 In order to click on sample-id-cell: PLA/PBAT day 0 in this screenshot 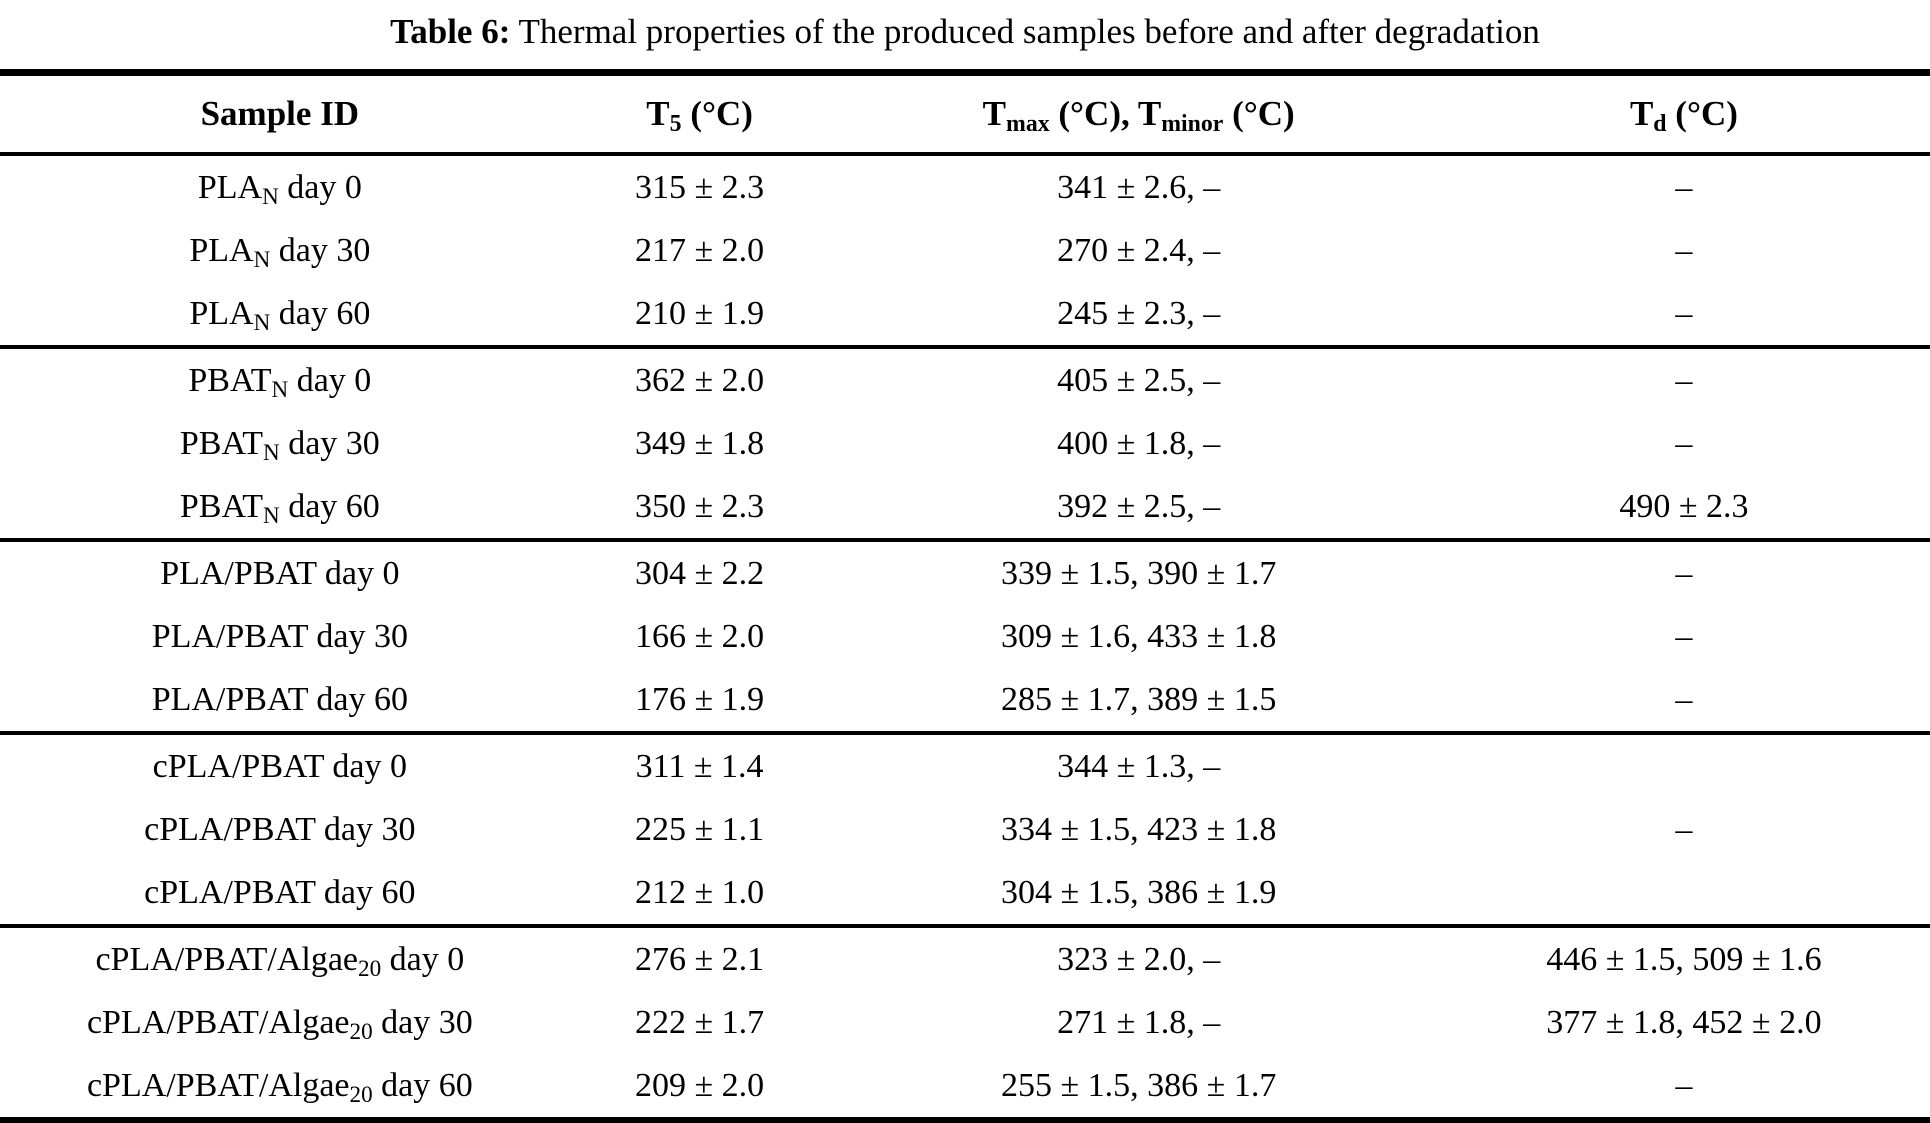, I will do `click(280, 573)`.